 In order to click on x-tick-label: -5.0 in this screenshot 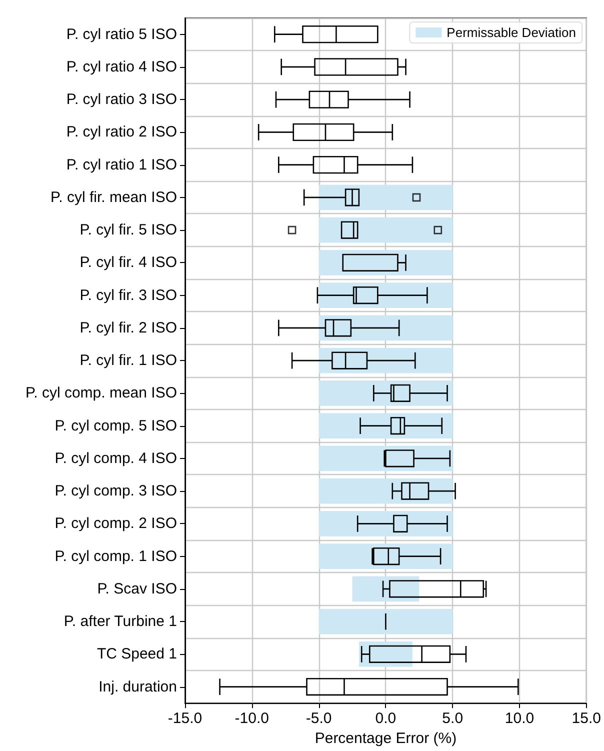, I will do `click(319, 719)`.